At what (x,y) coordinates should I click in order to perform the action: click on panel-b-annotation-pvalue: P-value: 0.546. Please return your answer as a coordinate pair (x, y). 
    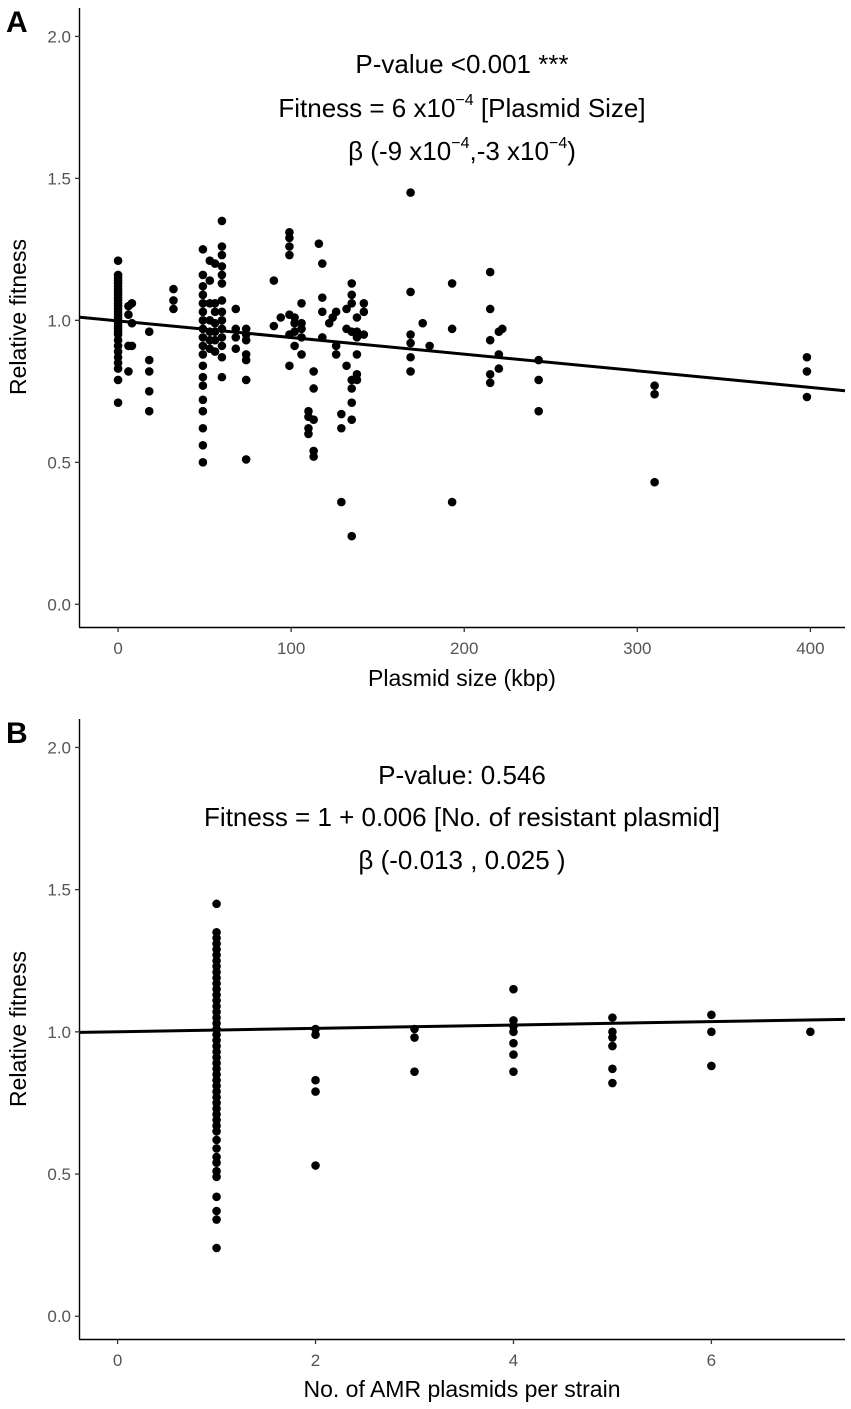
    Looking at the image, I should click on (462, 775).